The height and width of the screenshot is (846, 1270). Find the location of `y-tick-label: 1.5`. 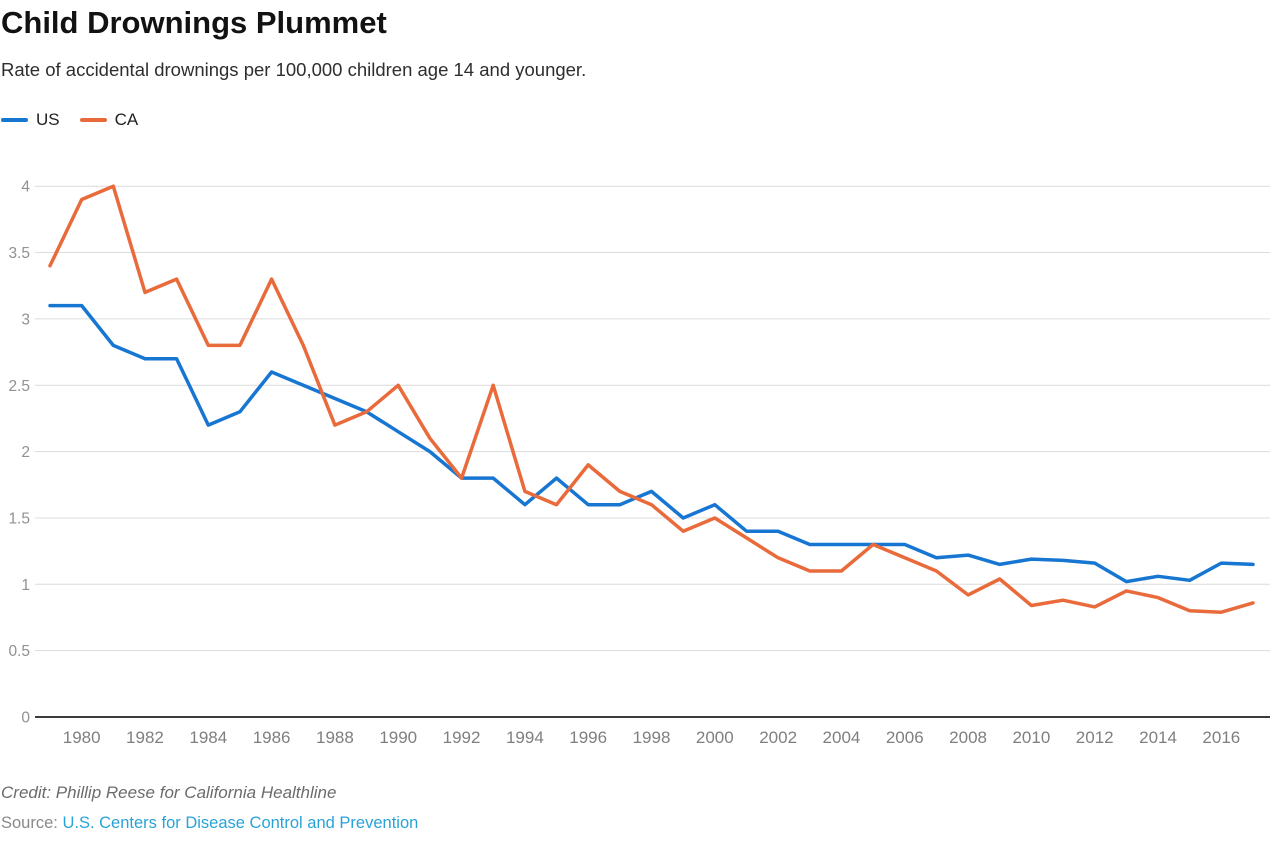

y-tick-label: 1.5 is located at coordinates (19, 518).